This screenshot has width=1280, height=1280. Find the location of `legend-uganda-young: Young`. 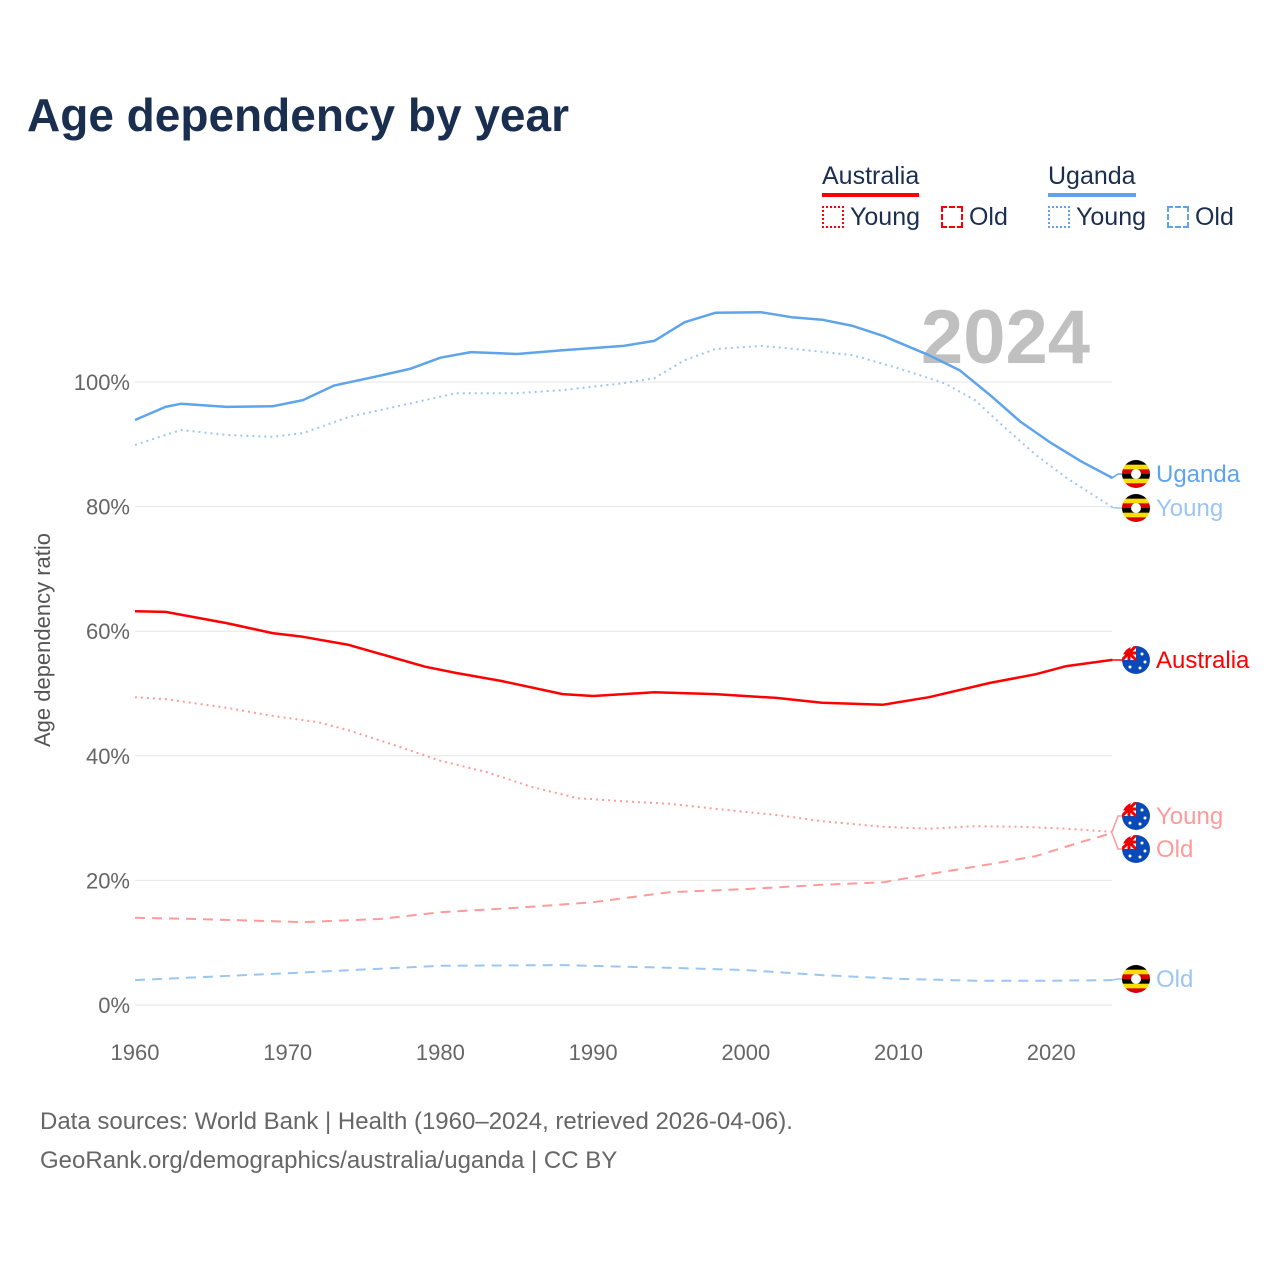

legend-uganda-young: Young is located at coordinates (1111, 217).